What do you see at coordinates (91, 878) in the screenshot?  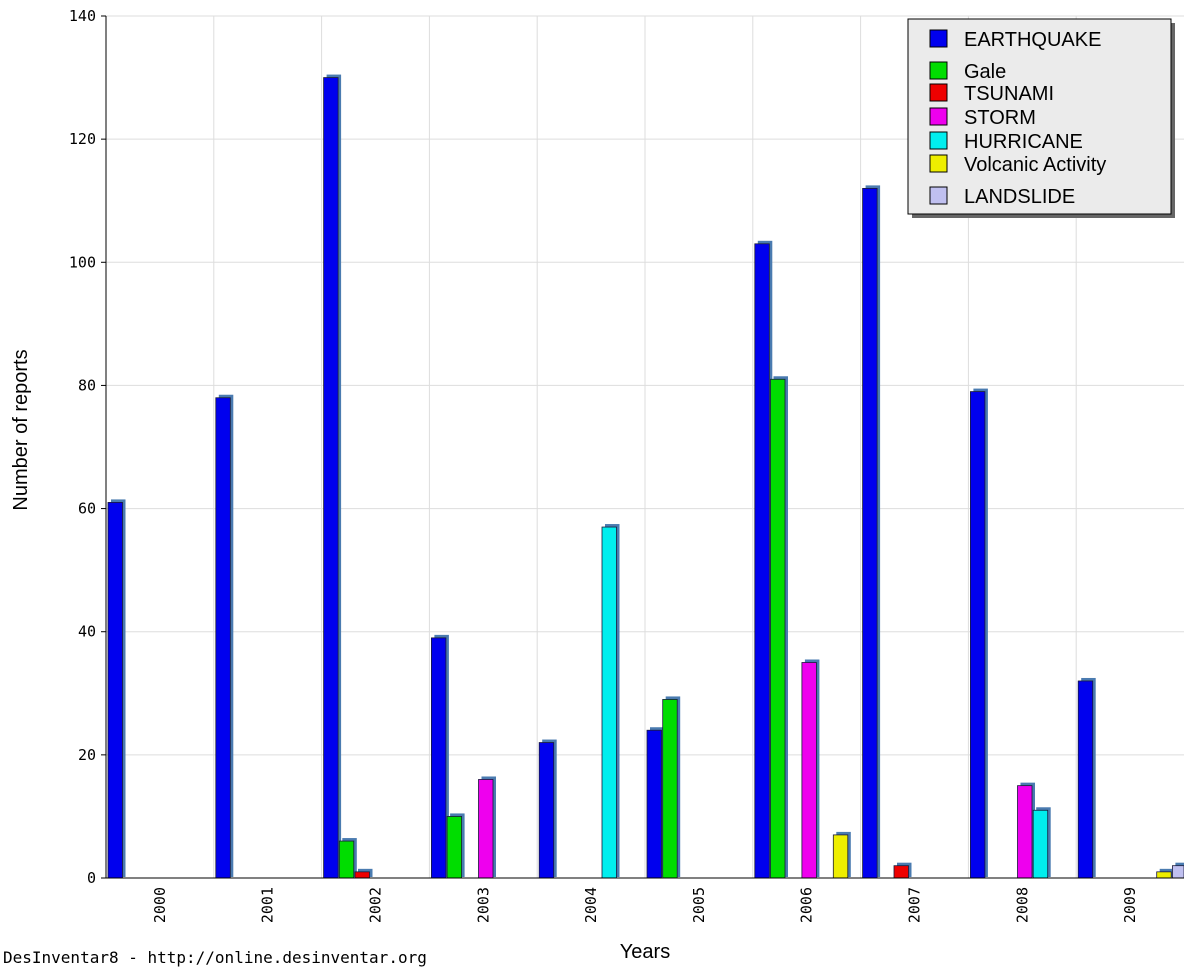 I see `y-tick-label: 0` at bounding box center [91, 878].